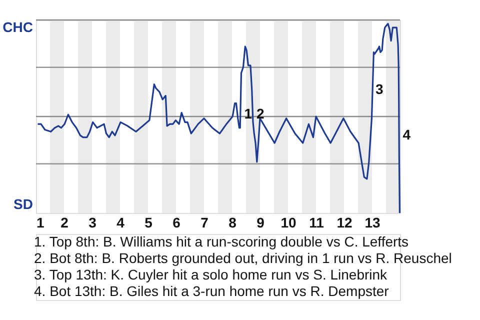 The image size is (480, 320). What do you see at coordinates (40, 222) in the screenshot?
I see `x-tick-label: 1` at bounding box center [40, 222].